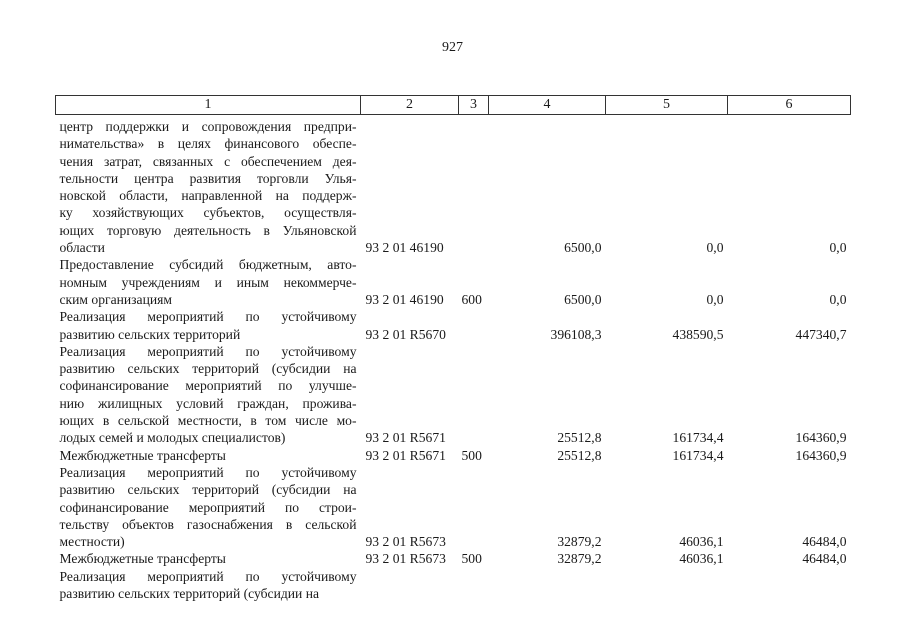  I want to click on row-code, so click(410, 585).